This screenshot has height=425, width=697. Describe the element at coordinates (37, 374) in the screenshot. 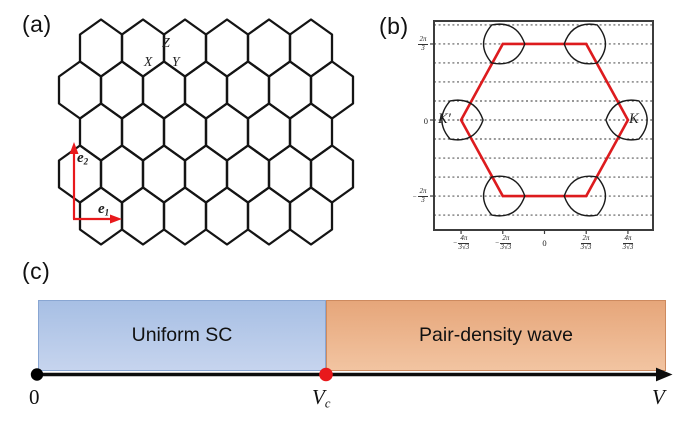

I see `origin-dot` at that location.